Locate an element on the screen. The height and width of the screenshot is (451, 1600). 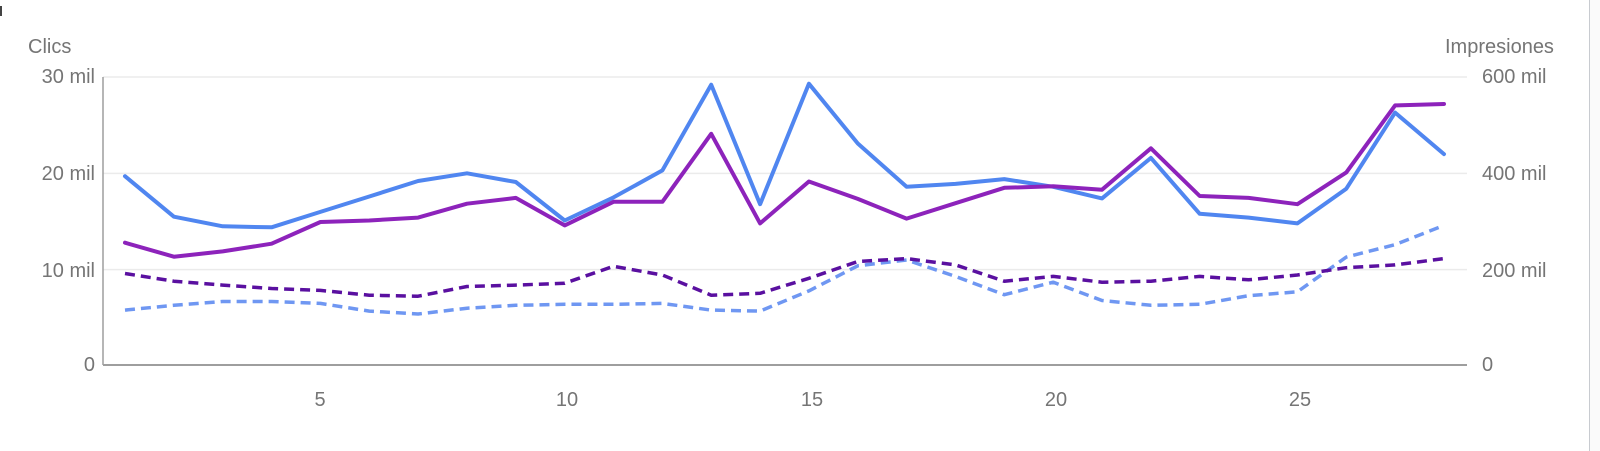
right-tick-600mil: 600 mil is located at coordinates (1514, 77).